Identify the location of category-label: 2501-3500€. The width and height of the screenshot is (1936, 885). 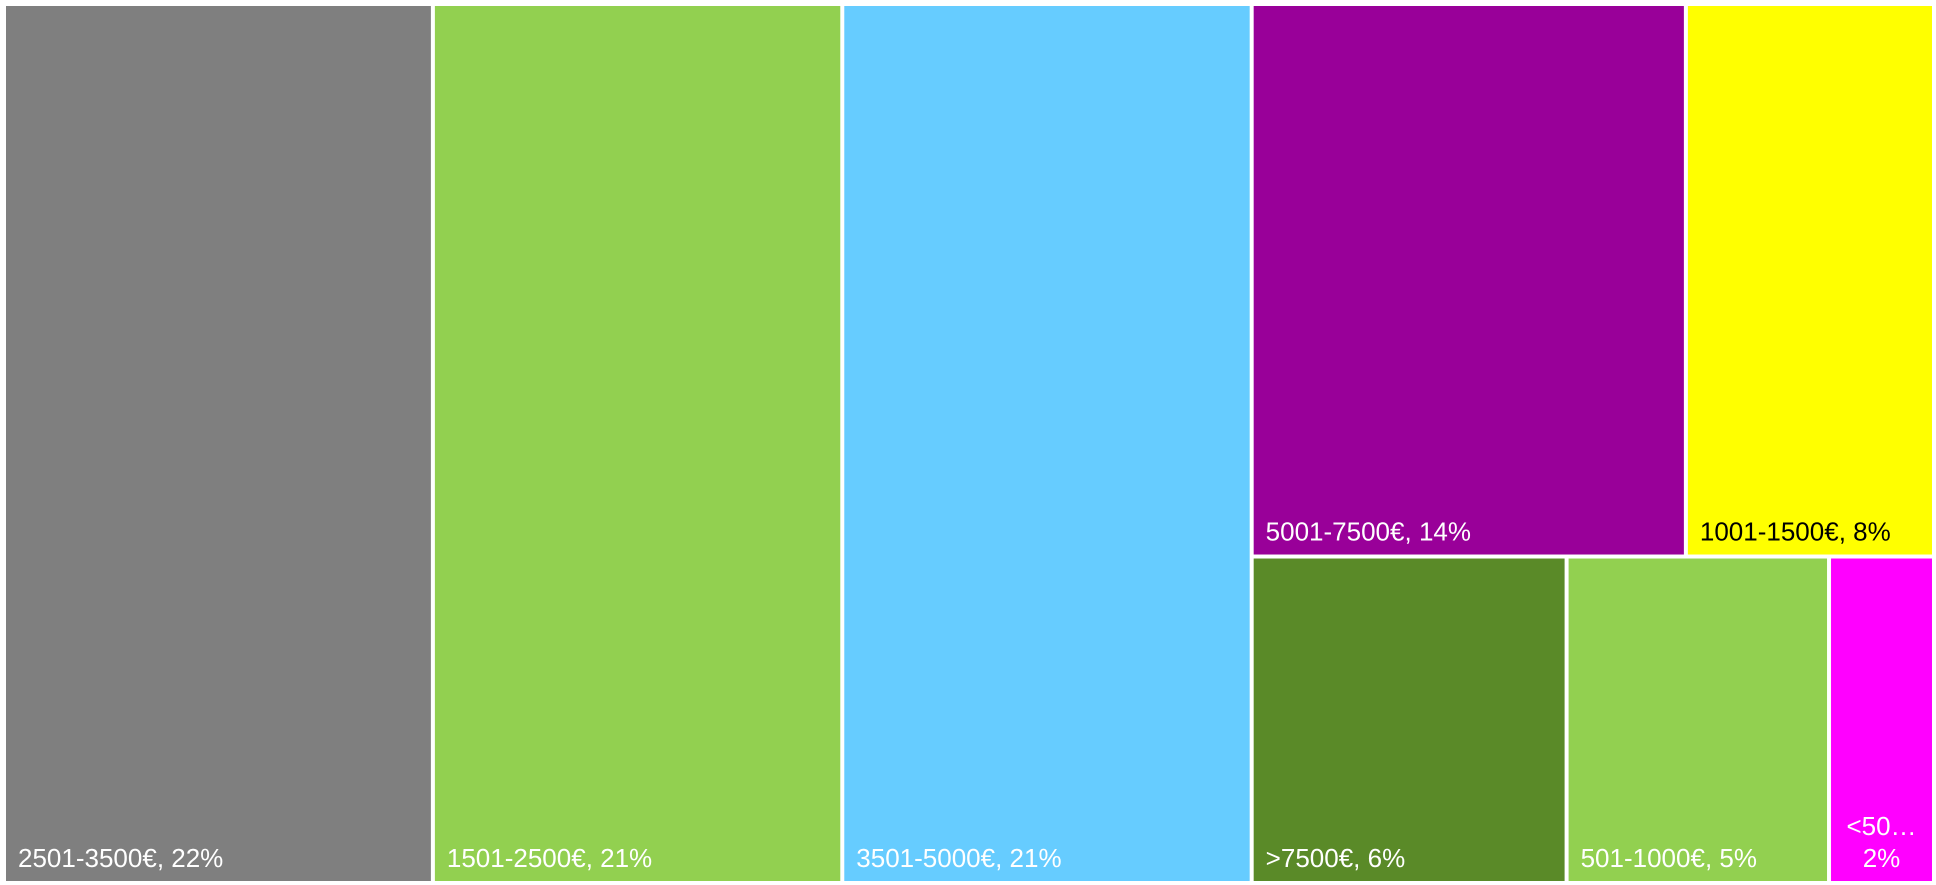
(87, 858).